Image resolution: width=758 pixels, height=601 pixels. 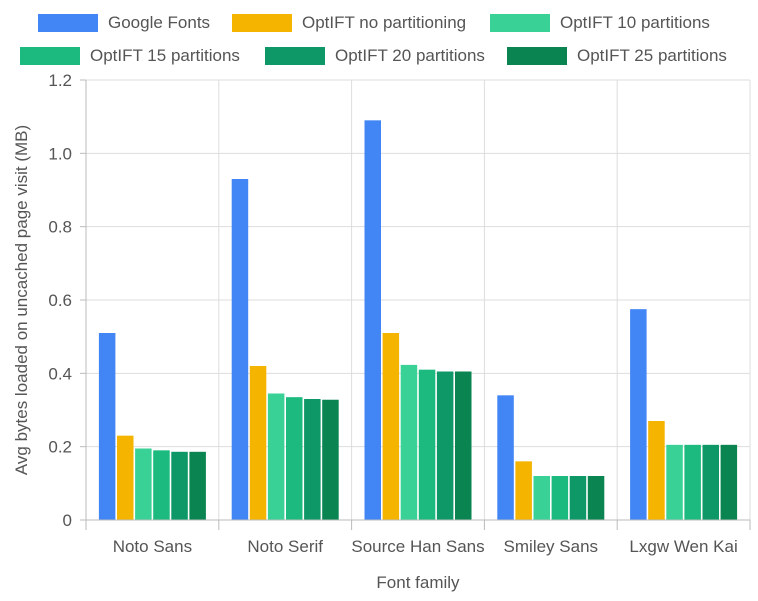 I want to click on legend-label: OptIFT no partitioning, so click(x=384, y=22).